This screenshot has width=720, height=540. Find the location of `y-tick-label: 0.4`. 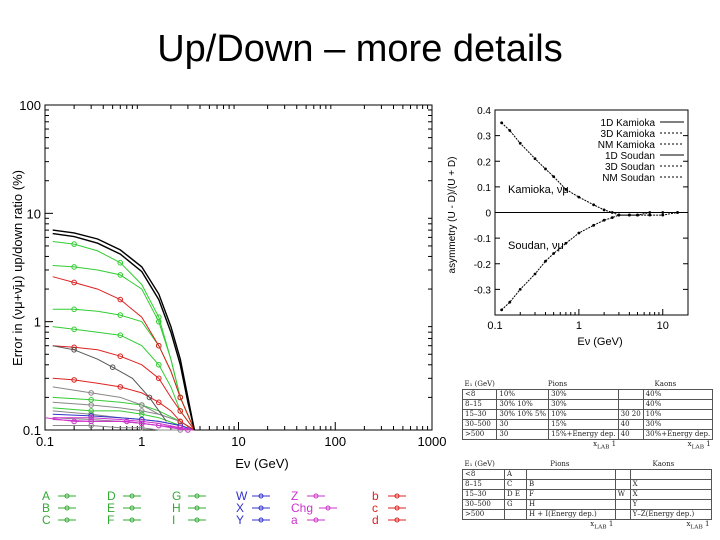

y-tick-label: 0.4 is located at coordinates (484, 111).